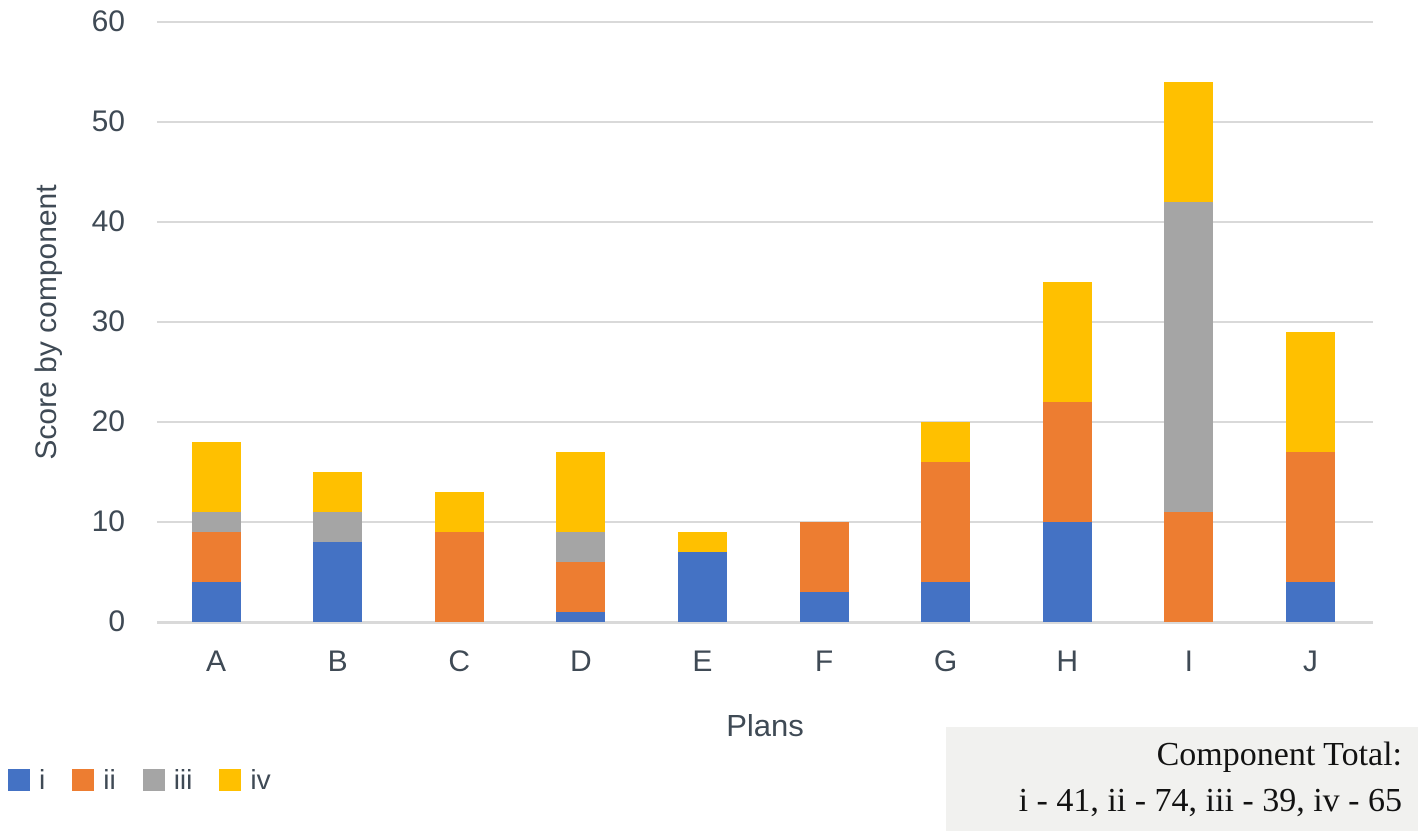  I want to click on legend-item-ii: ii, so click(94, 779).